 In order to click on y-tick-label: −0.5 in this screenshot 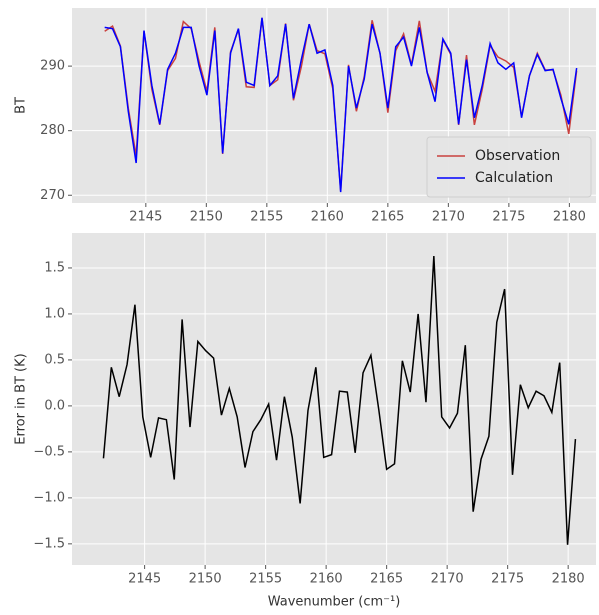, I will do `click(49, 451)`.